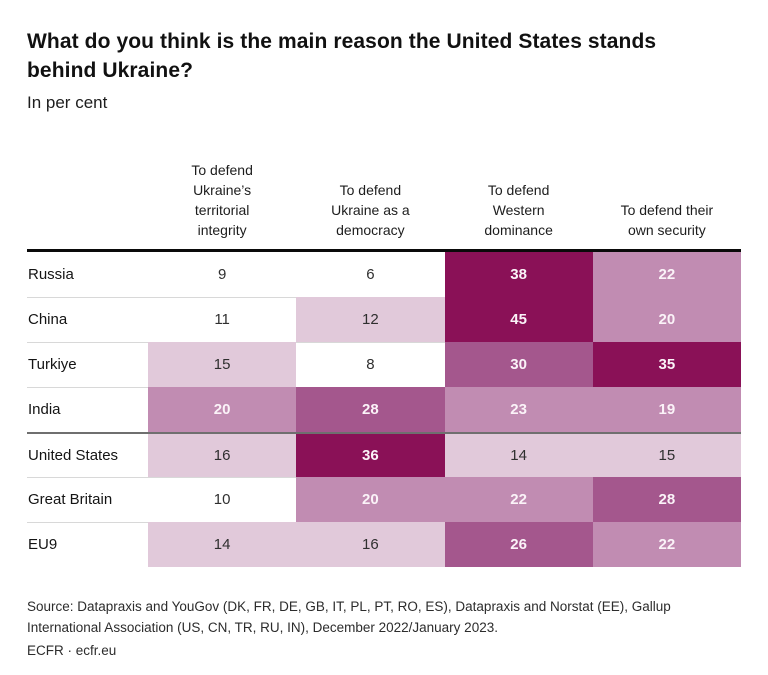 The width and height of the screenshot is (768, 675). I want to click on table-row-turkiye: Turkiye 15 8 30 35, so click(384, 364).